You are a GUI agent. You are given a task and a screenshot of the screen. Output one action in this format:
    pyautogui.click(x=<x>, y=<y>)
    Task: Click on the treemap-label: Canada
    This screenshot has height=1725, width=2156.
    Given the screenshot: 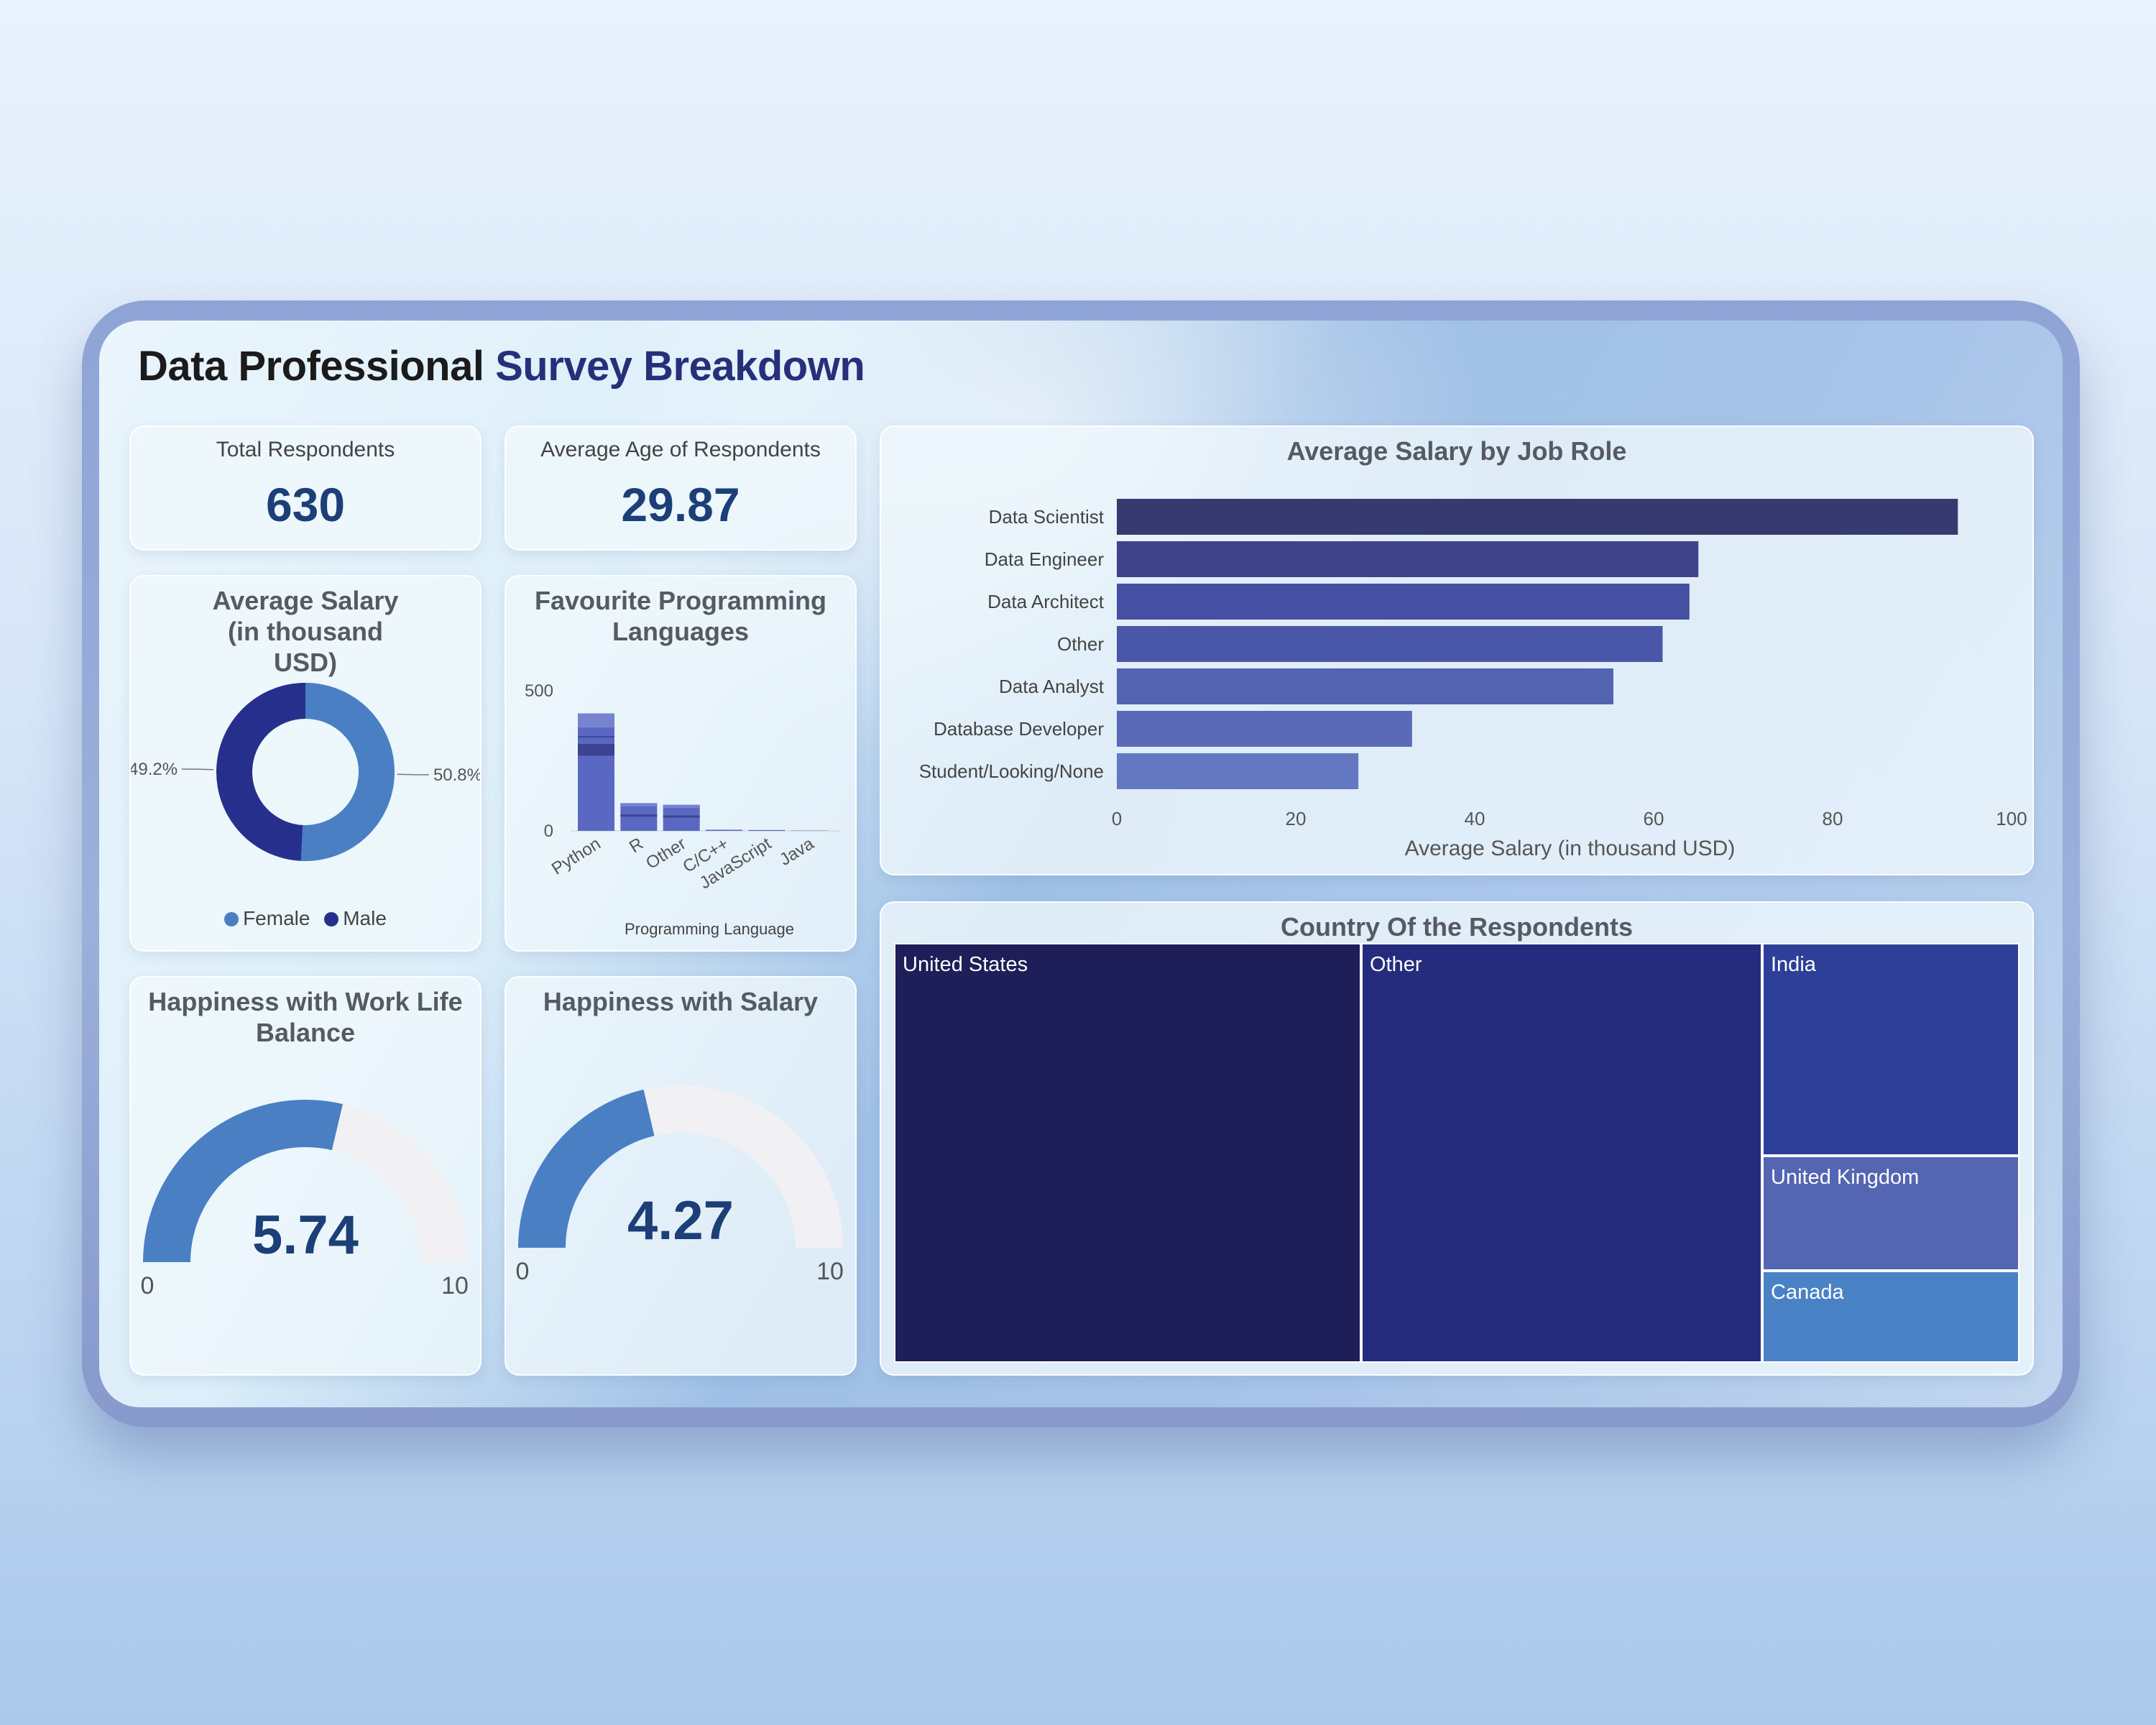 What is the action you would take?
    pyautogui.click(x=1807, y=1292)
    